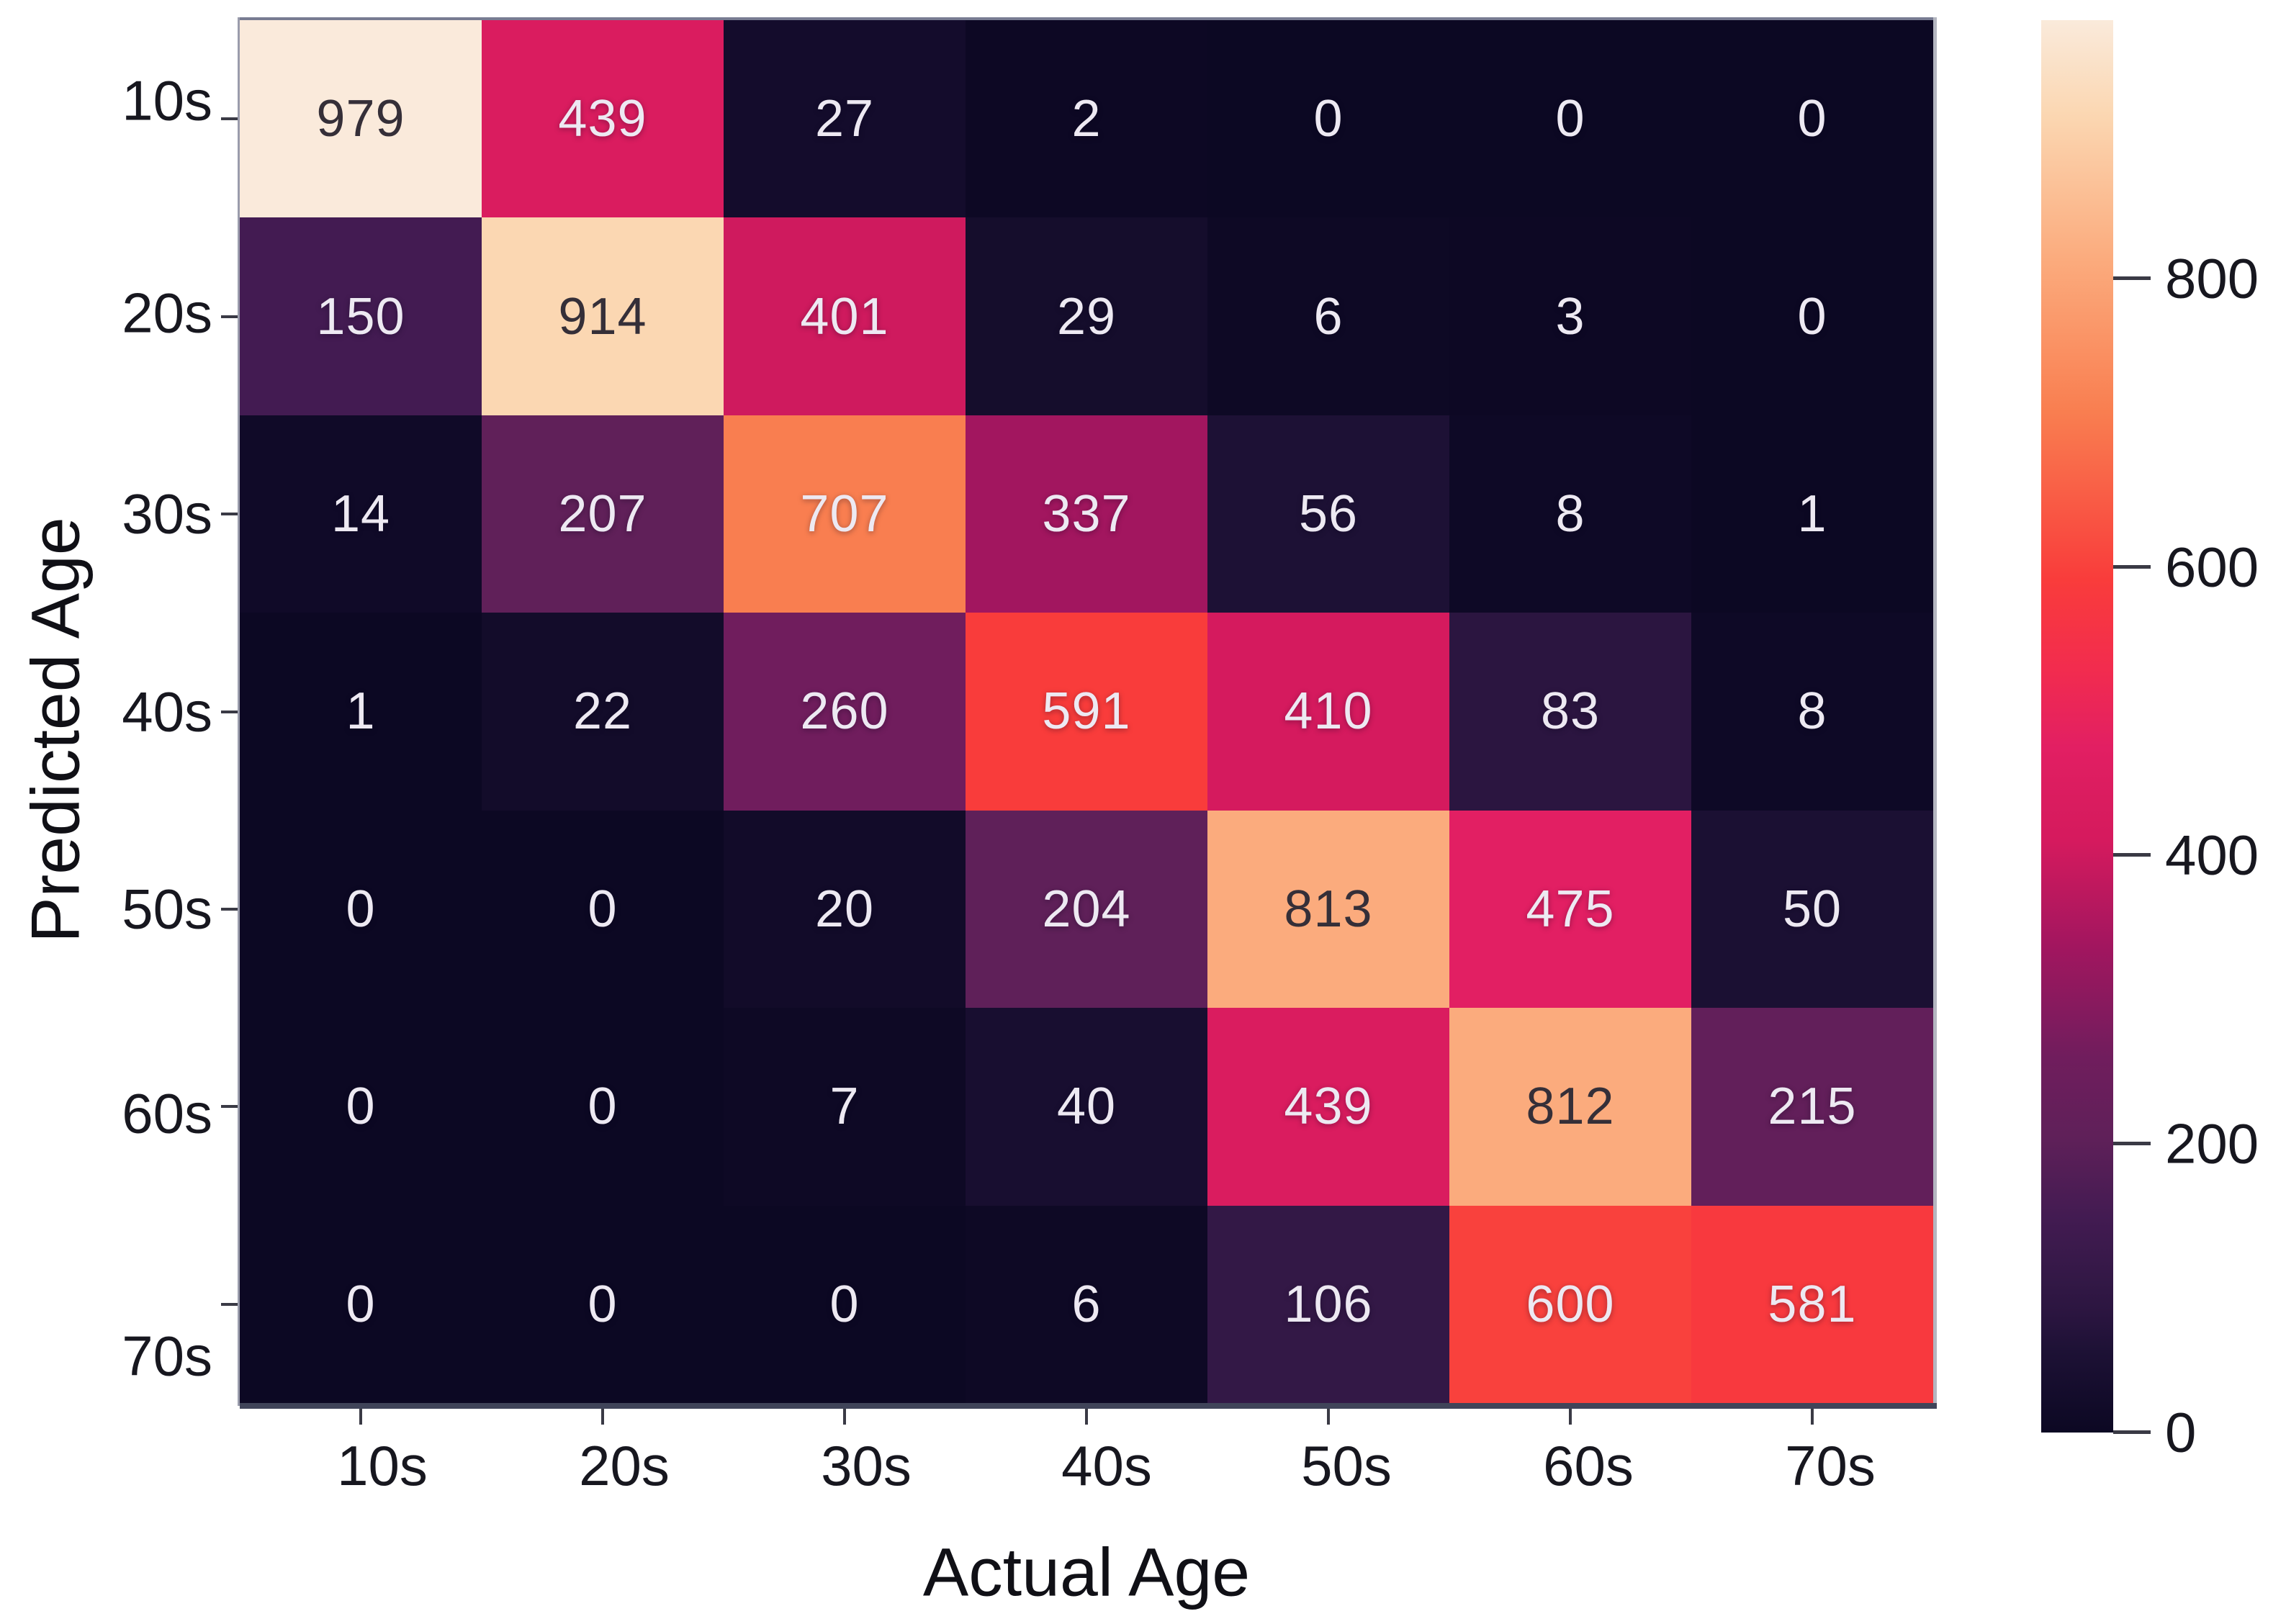 The height and width of the screenshot is (1624, 2286). What do you see at coordinates (845, 712) in the screenshot?
I see `heatmap-cell: 260` at bounding box center [845, 712].